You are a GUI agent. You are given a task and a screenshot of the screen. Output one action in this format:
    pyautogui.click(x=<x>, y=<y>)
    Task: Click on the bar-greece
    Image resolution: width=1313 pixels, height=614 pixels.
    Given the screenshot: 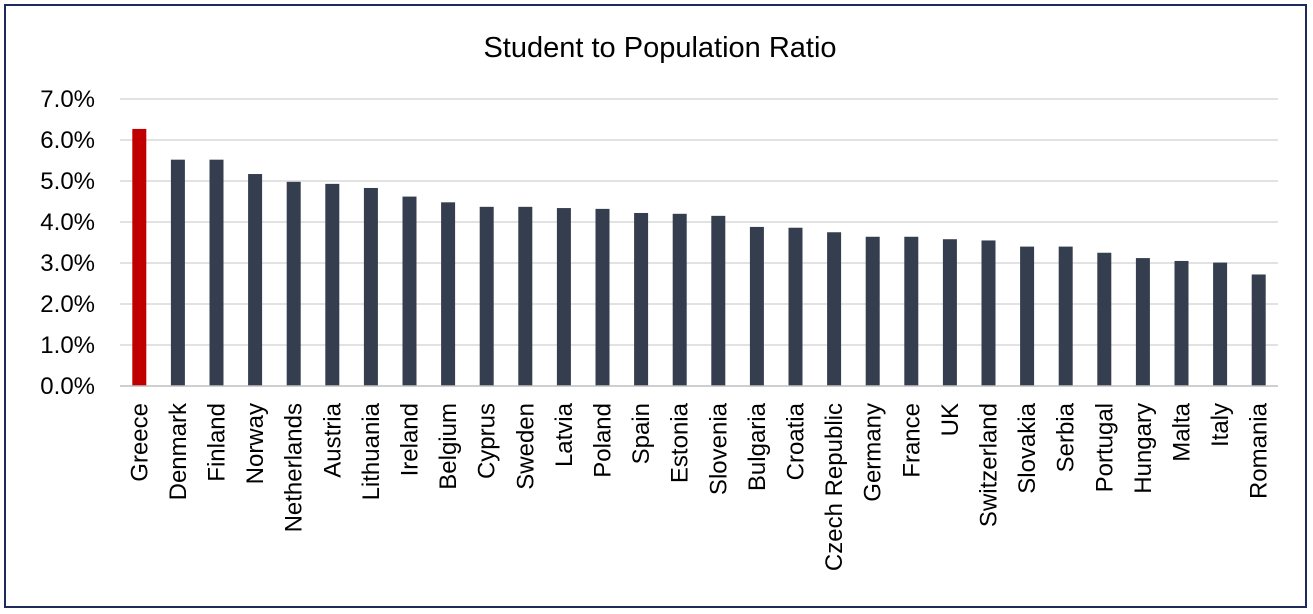 What is the action you would take?
    pyautogui.click(x=139, y=257)
    